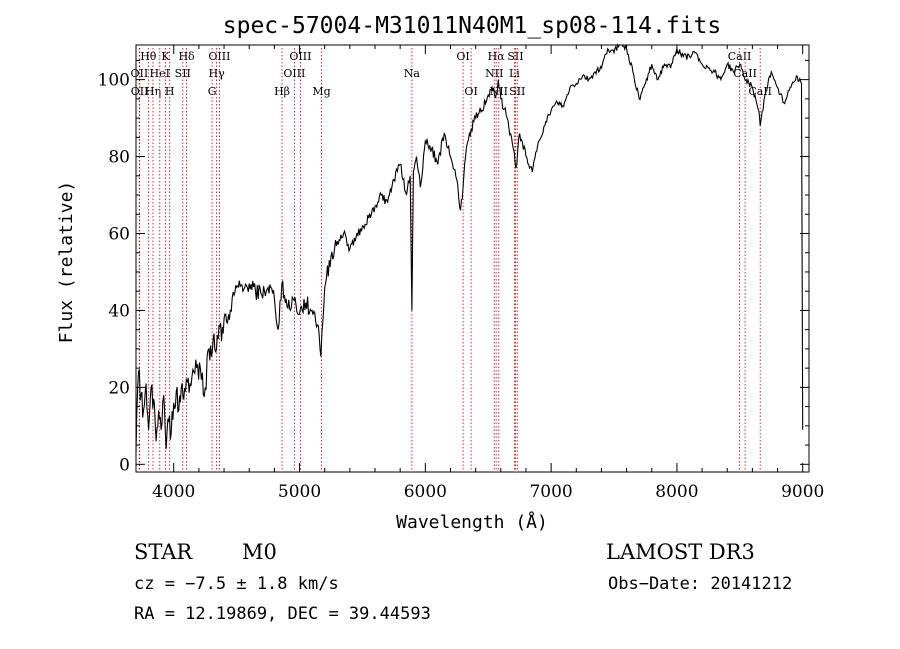  I want to click on line-marker-label-5: K, so click(165, 56).